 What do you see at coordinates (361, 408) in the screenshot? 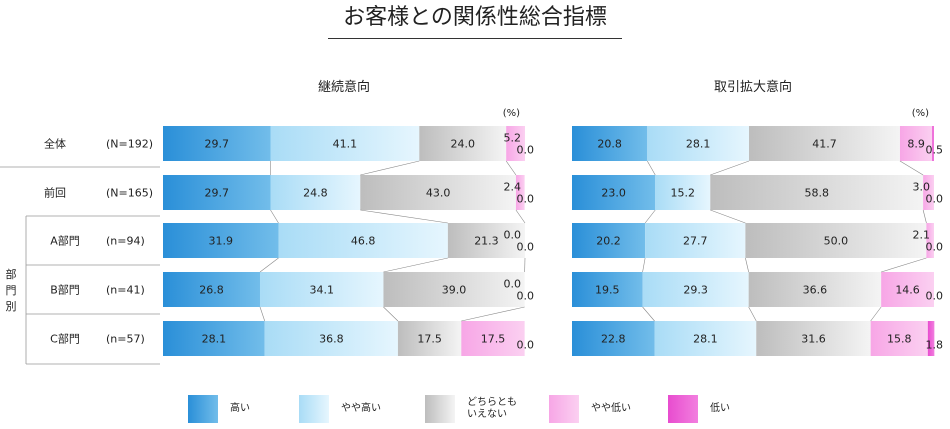
I see `legend-label: やや高い` at bounding box center [361, 408].